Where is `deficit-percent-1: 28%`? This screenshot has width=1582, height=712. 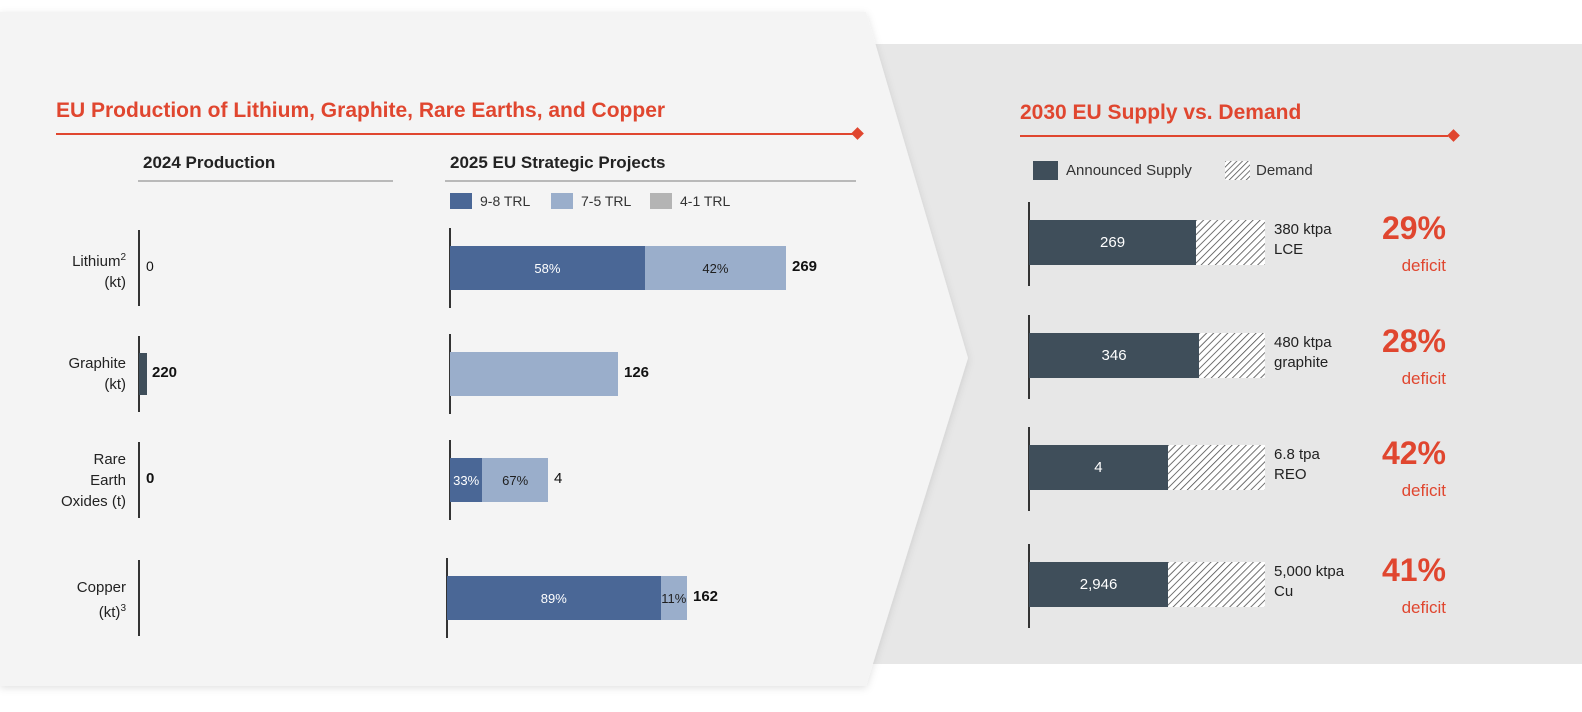
deficit-percent-1: 28% is located at coordinates (1413, 341).